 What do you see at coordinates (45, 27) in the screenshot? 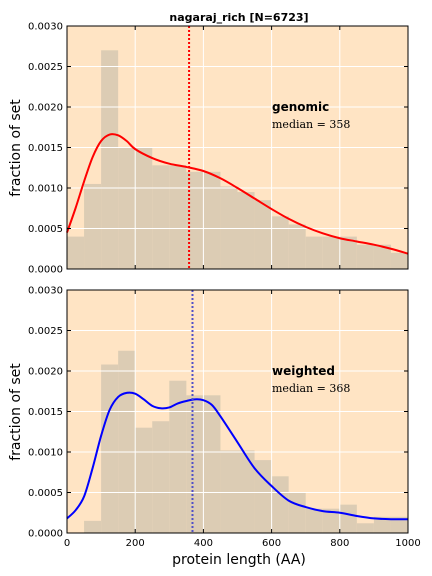
I see `genomic-y-tick-label: 0.0030` at bounding box center [45, 27].